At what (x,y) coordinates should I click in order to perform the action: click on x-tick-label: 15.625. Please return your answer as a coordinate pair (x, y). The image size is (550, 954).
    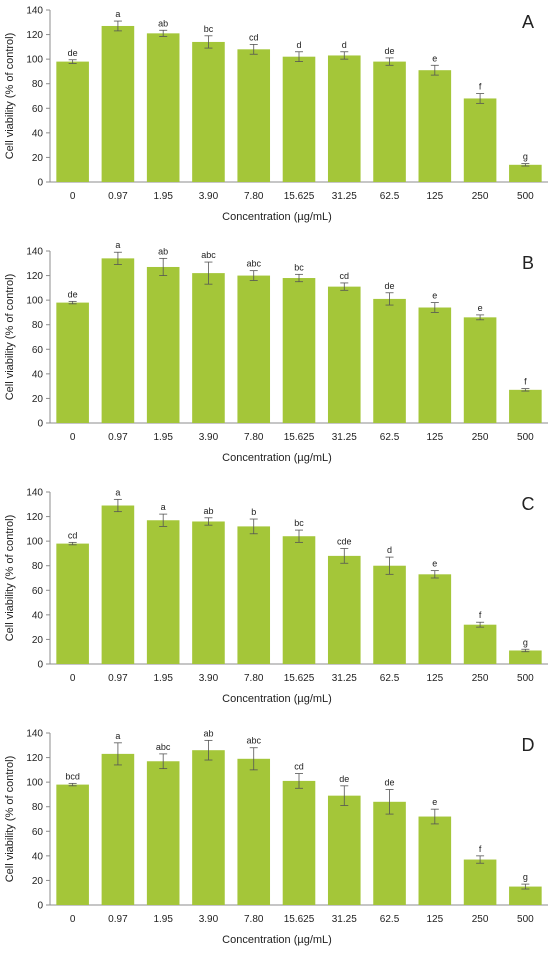
    Looking at the image, I should click on (299, 196).